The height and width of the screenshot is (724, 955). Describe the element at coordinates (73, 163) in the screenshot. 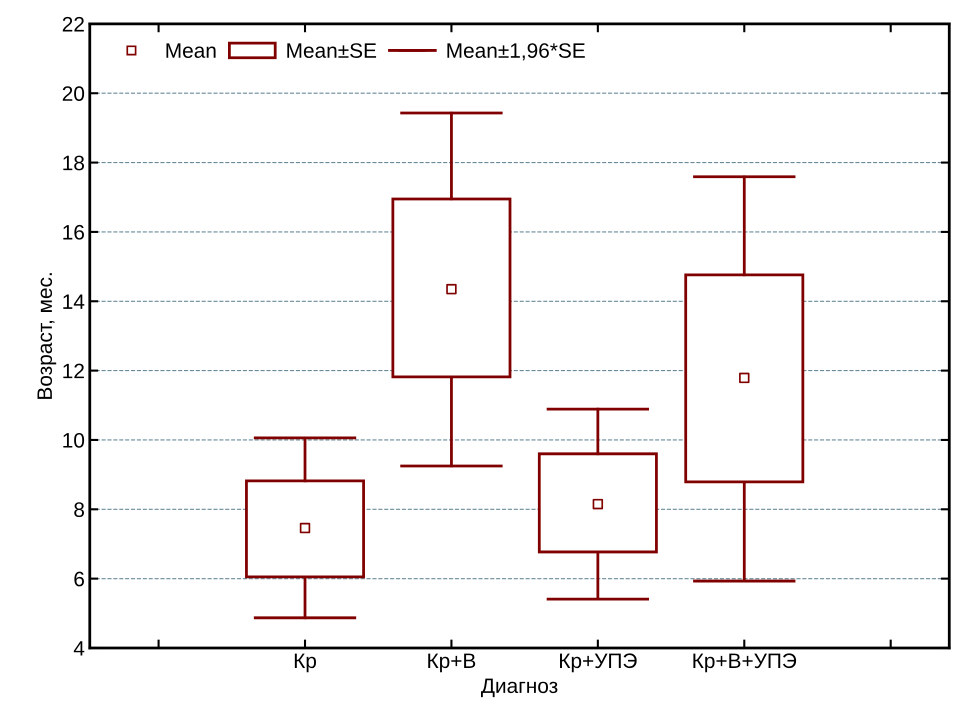

I see `y-tick-label: 18` at that location.